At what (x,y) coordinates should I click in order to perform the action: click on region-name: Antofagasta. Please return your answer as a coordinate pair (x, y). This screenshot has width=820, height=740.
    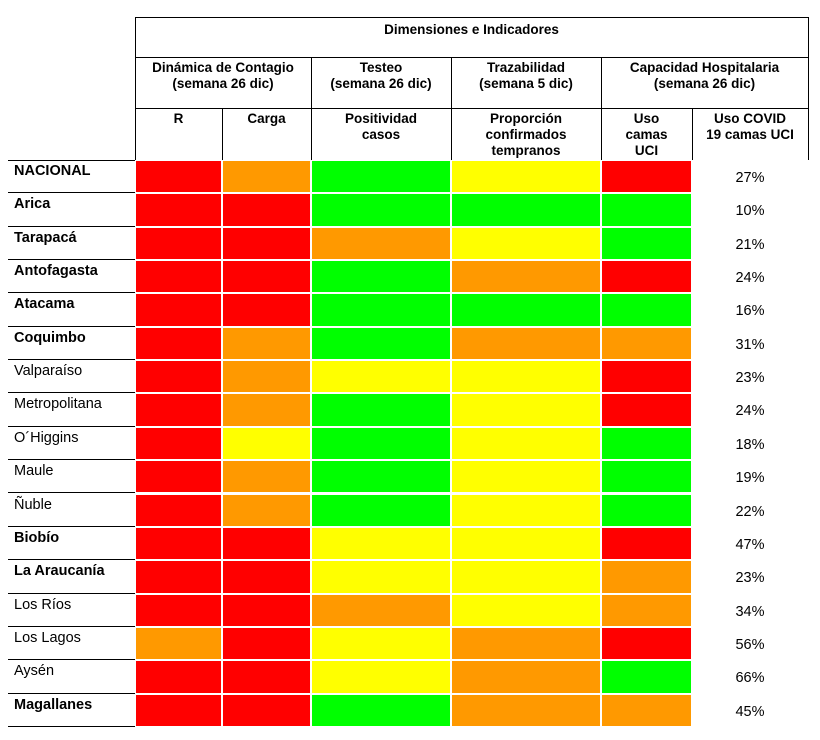
    Looking at the image, I should click on (71, 277).